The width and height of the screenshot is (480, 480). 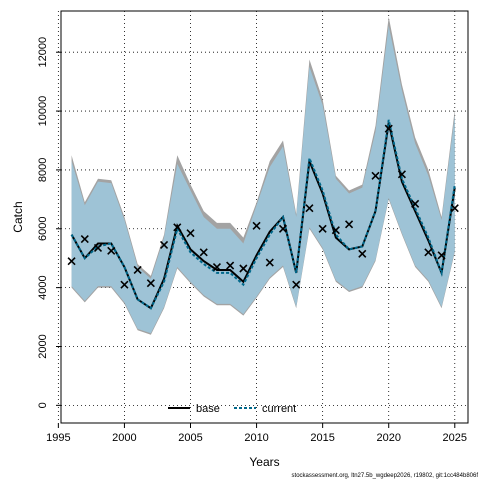 What do you see at coordinates (256, 438) in the screenshot?
I see `x-tick-label: 2010` at bounding box center [256, 438].